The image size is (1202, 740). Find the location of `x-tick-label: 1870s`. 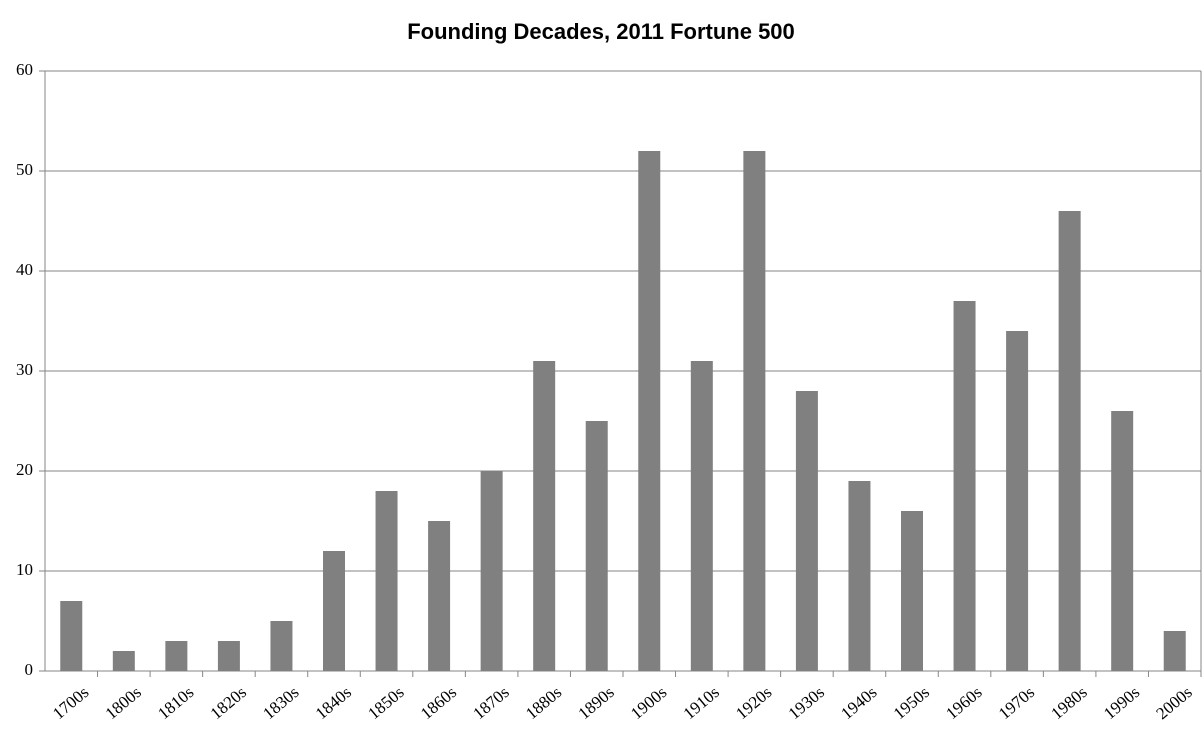

x-tick-label: 1870s is located at coordinates (490, 703).